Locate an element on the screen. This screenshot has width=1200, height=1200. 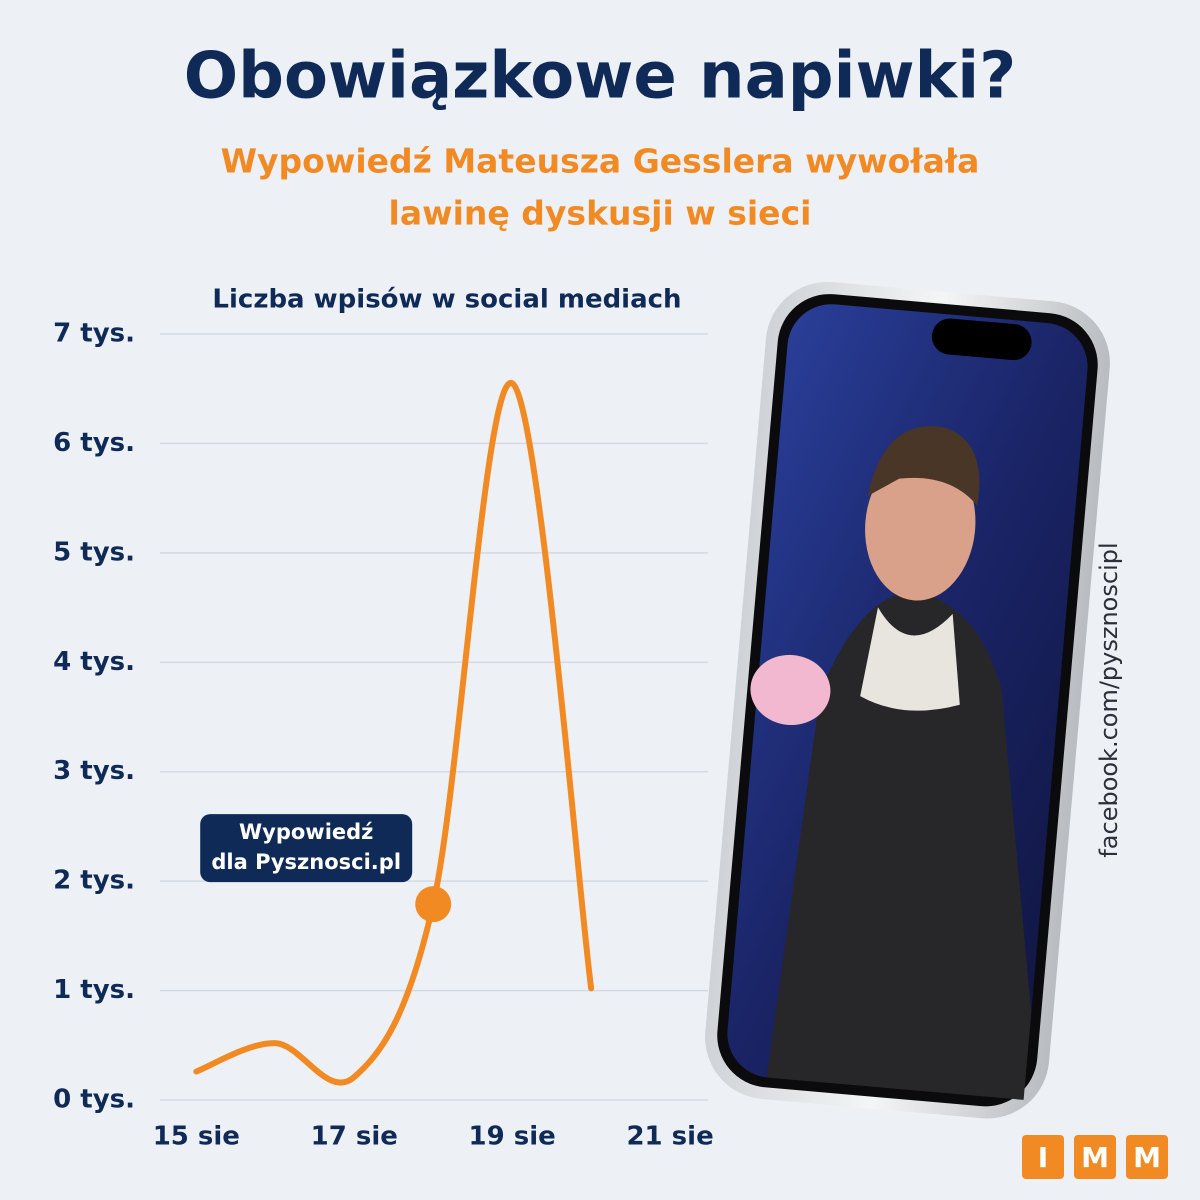
annotation-box is located at coordinates (306, 848).